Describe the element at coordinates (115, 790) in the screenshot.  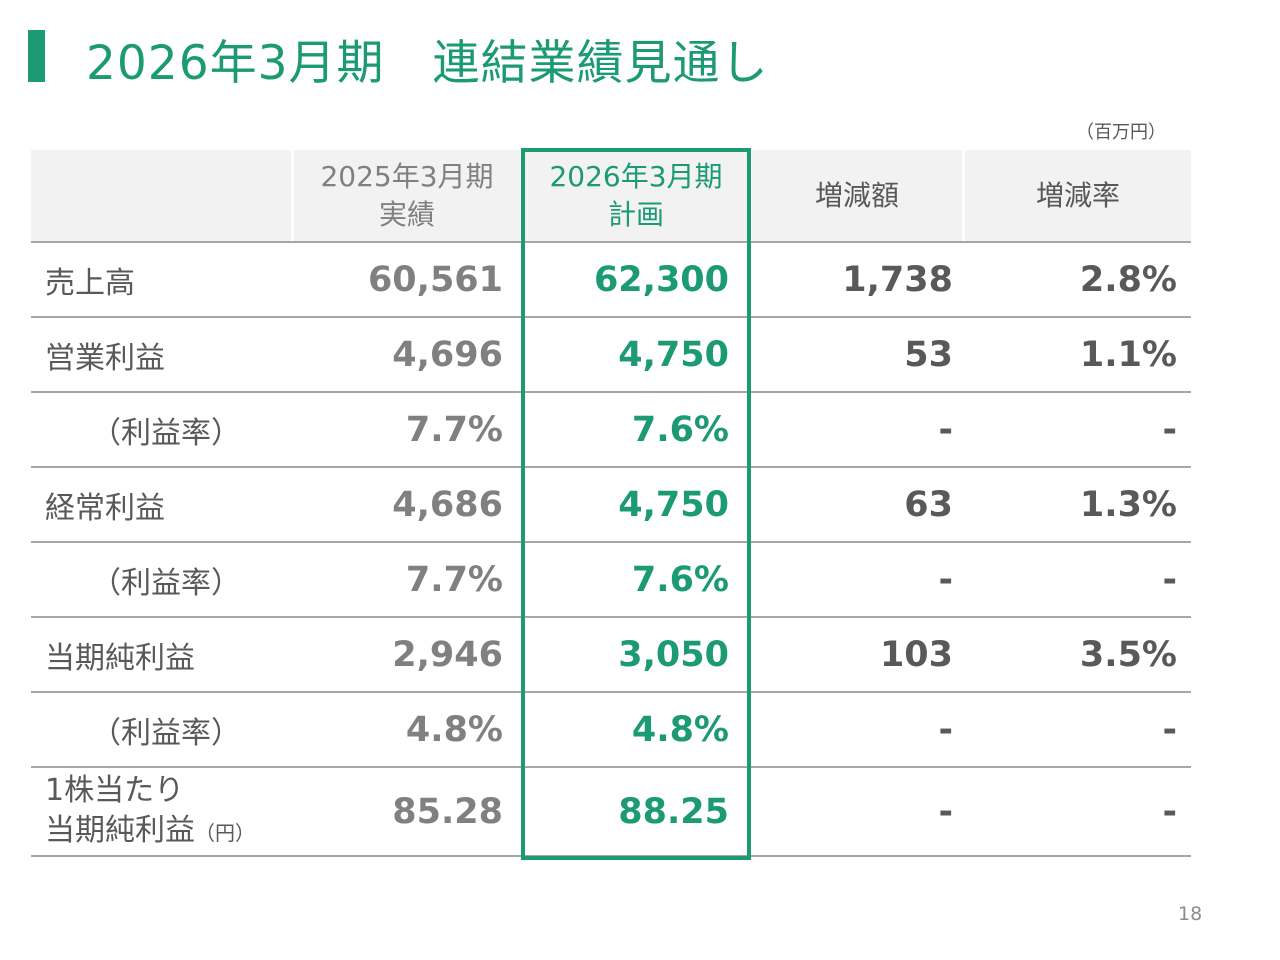
I see `row-label-line1: 1株当たり` at that location.